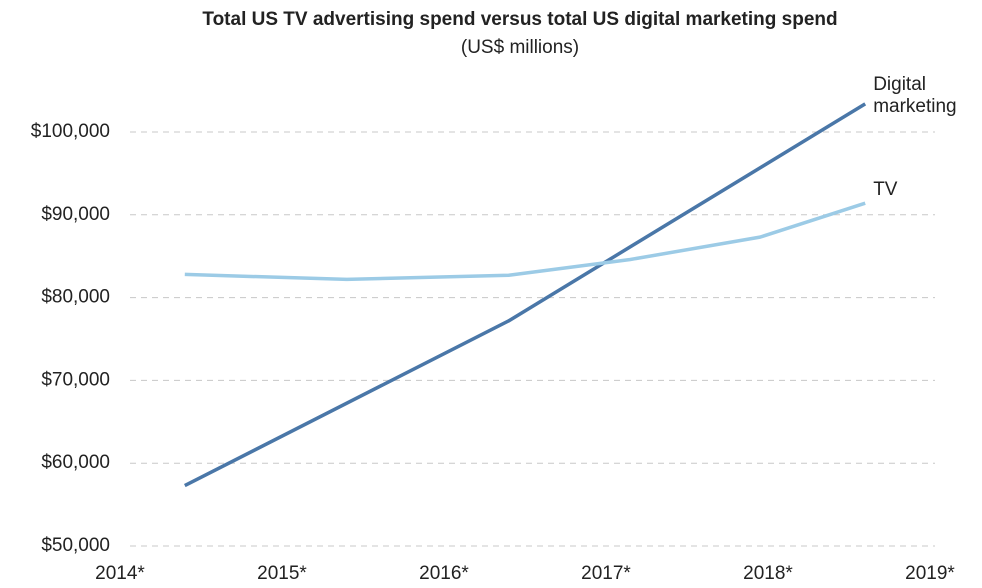  Describe the element at coordinates (70, 131) in the screenshot. I see `y-tick-label: $100,000` at that location.